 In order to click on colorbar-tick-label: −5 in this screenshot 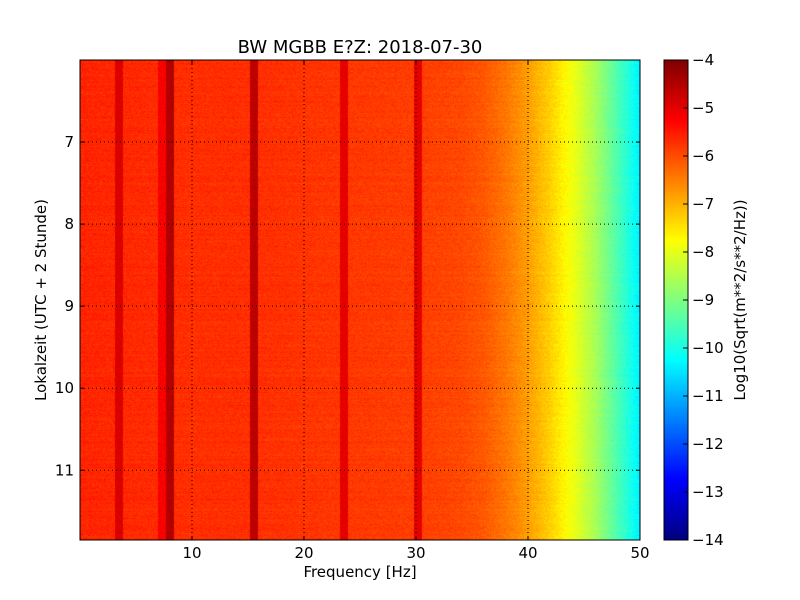, I will do `click(703, 108)`.